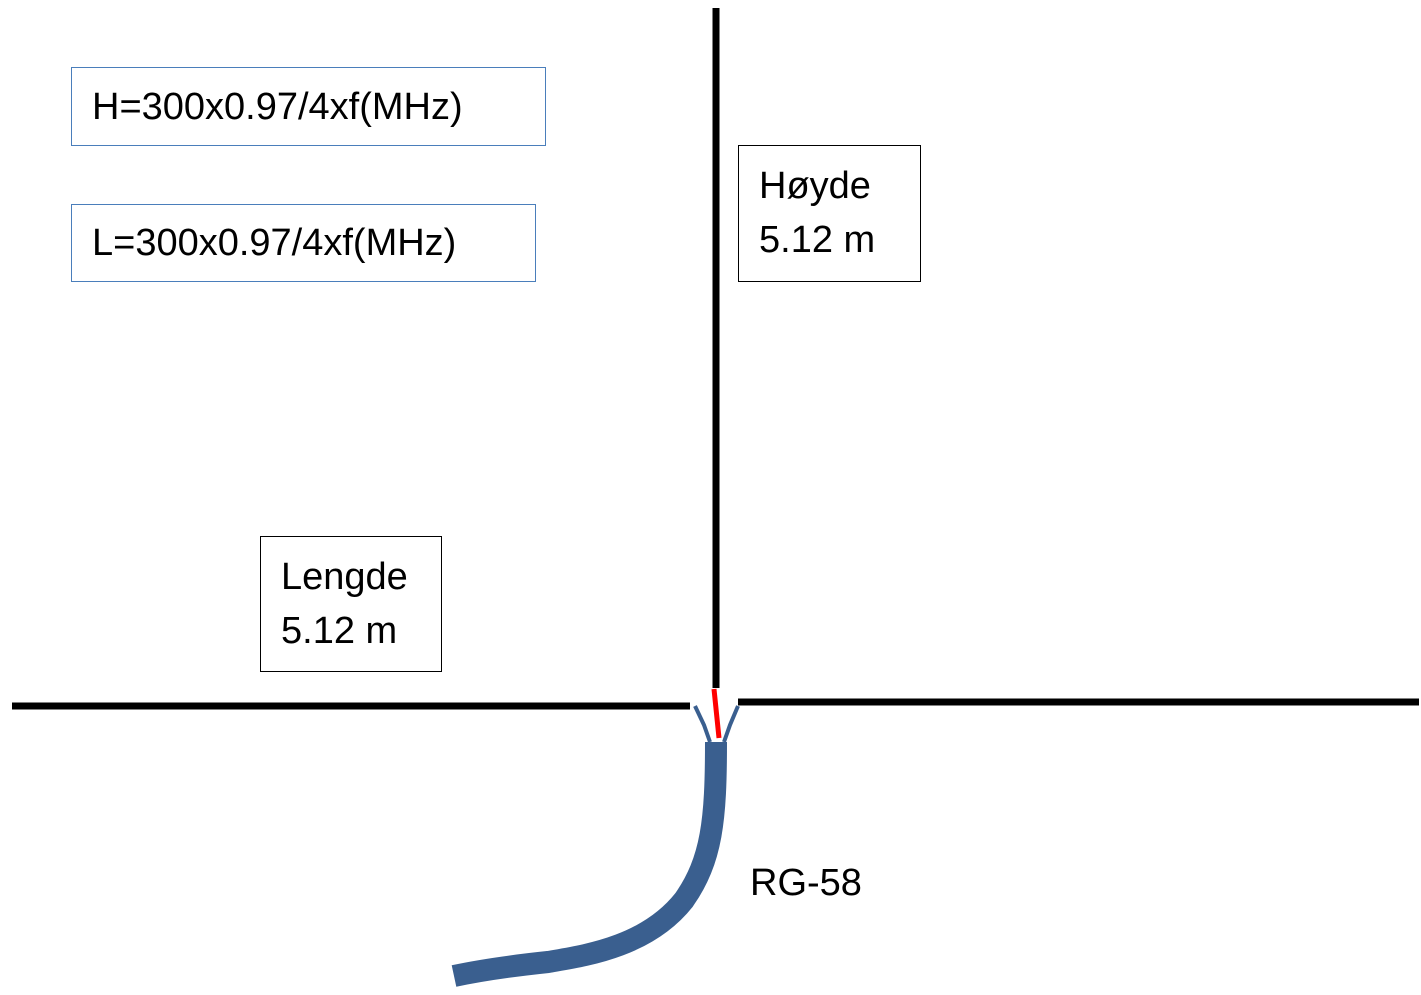  Describe the element at coordinates (817, 239) in the screenshot. I see `height-label-value: 5.12 m` at that location.